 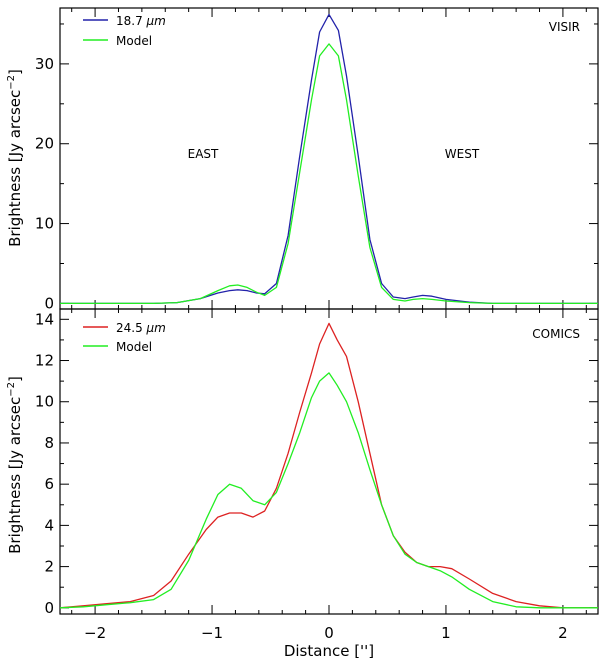 I want to click on legend: 18.7 μm Model, so click(x=124, y=31).